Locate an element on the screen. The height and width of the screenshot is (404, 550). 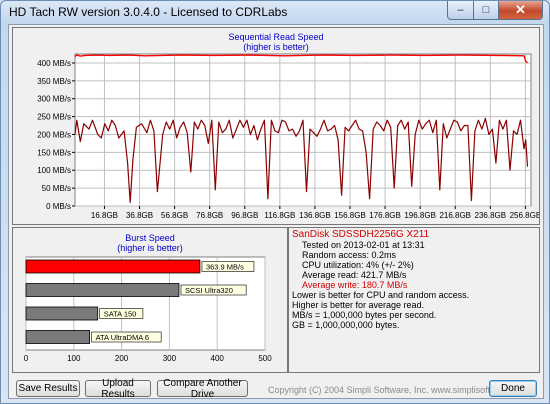
burst-bar-label: SATA 150 is located at coordinates (120, 314).